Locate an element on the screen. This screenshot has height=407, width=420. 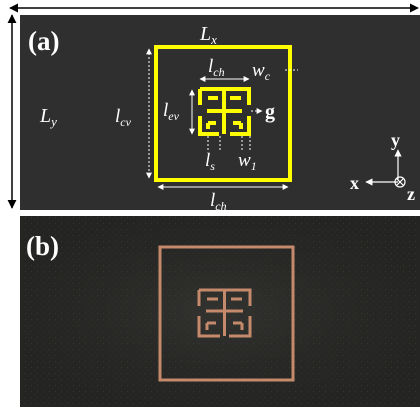
ly-label: Ly is located at coordinates (48, 117).